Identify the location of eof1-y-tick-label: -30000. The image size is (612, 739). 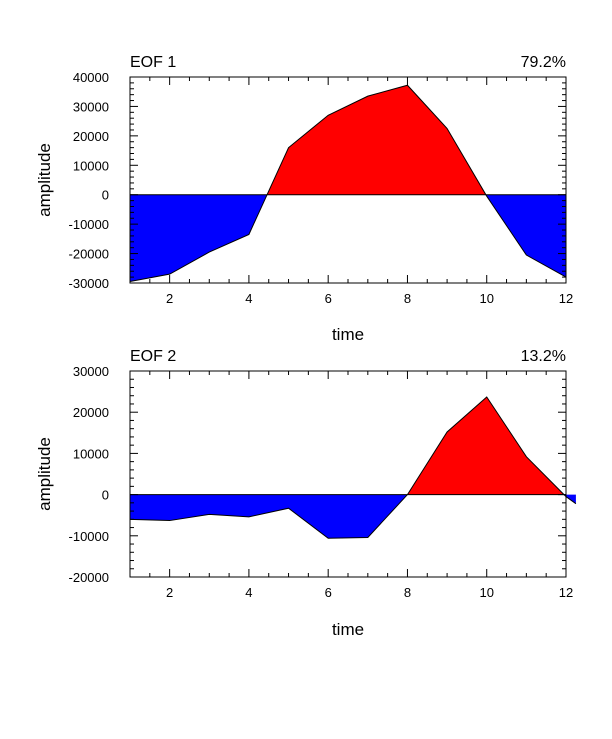
(89, 283).